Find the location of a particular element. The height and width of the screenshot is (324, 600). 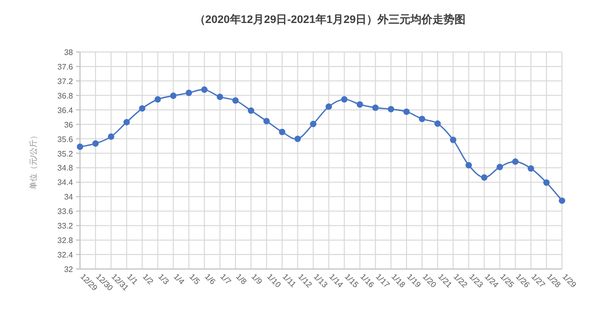

xtick: 1/29 is located at coordinates (569, 281).